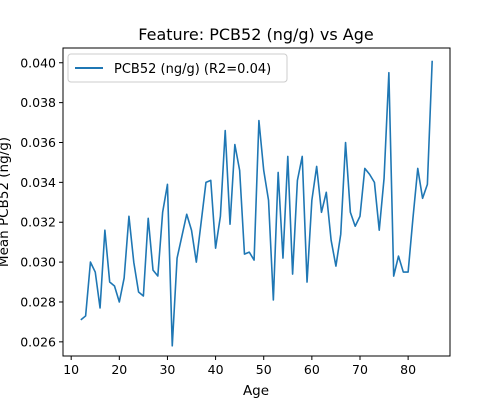  What do you see at coordinates (41, 202) in the screenshot?
I see `y-axis: 0.026 0.028 0.030 0.032 0.034 0.036 0.038 0.040` at bounding box center [41, 202].